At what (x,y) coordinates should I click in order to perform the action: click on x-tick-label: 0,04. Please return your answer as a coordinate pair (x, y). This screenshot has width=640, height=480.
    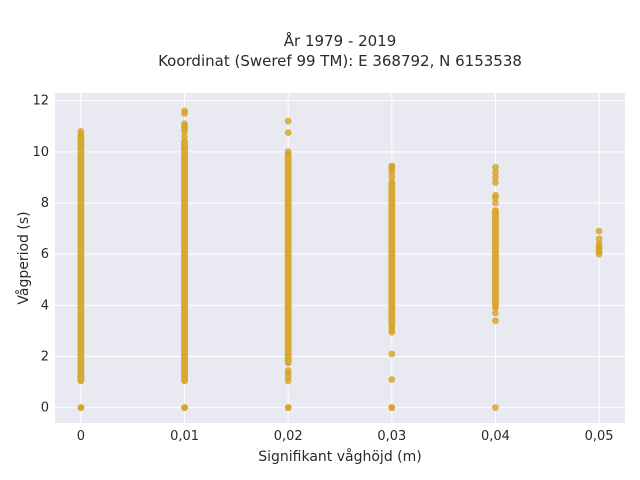
    Looking at the image, I should click on (495, 436).